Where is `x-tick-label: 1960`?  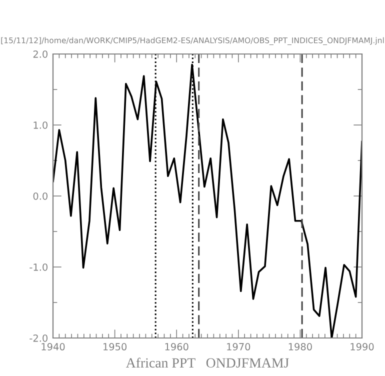 x-tick-label: 1960 is located at coordinates (176, 346).